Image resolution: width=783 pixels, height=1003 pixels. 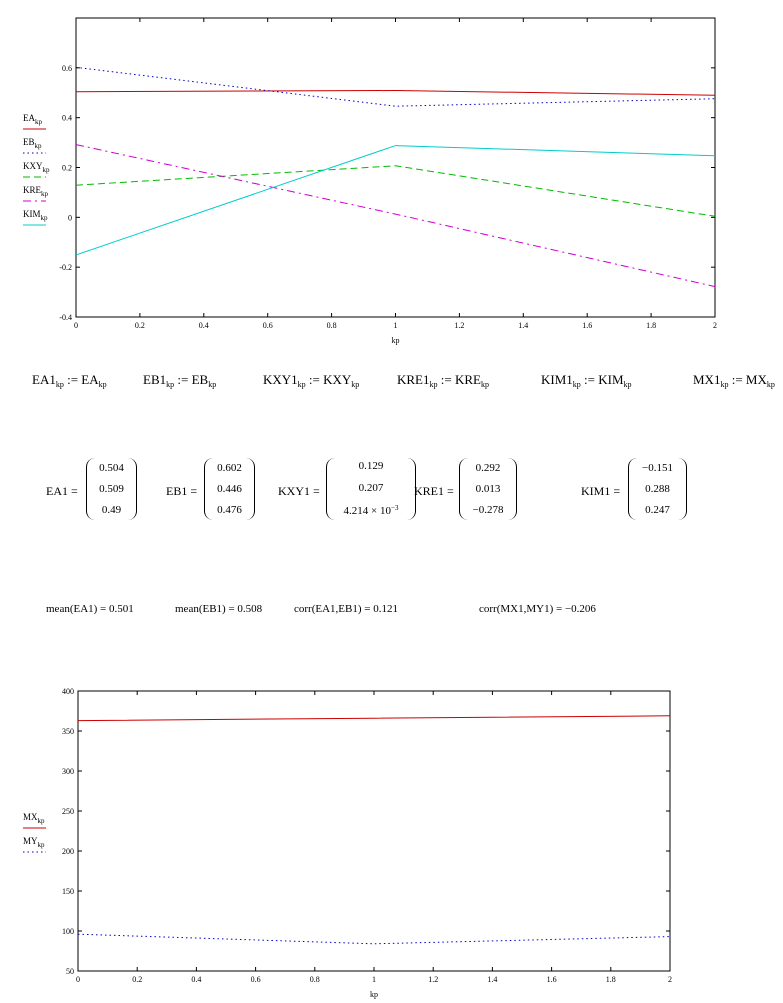 What do you see at coordinates (67, 168) in the screenshot?
I see `y-tick-label: 0.2` at bounding box center [67, 168].